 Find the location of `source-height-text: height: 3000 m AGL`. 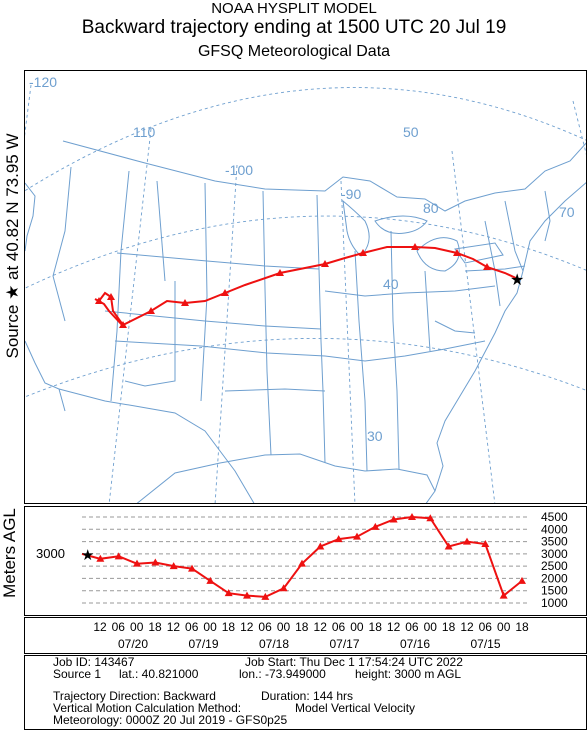

source-height-text: height: 3000 m AGL is located at coordinates (408, 674).